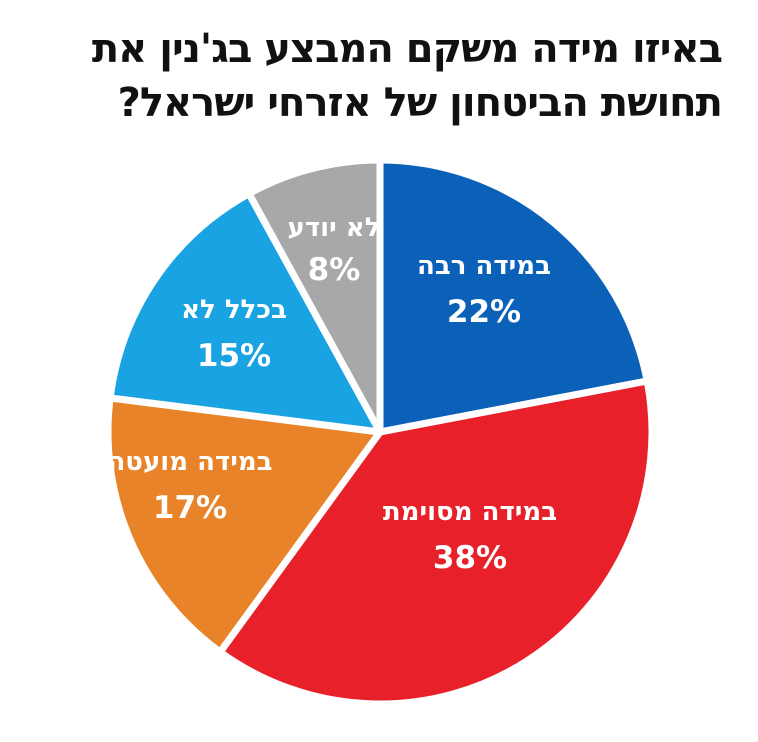  What do you see at coordinates (334, 270) in the screenshot?
I see `slice-value-5: 8%` at bounding box center [334, 270].